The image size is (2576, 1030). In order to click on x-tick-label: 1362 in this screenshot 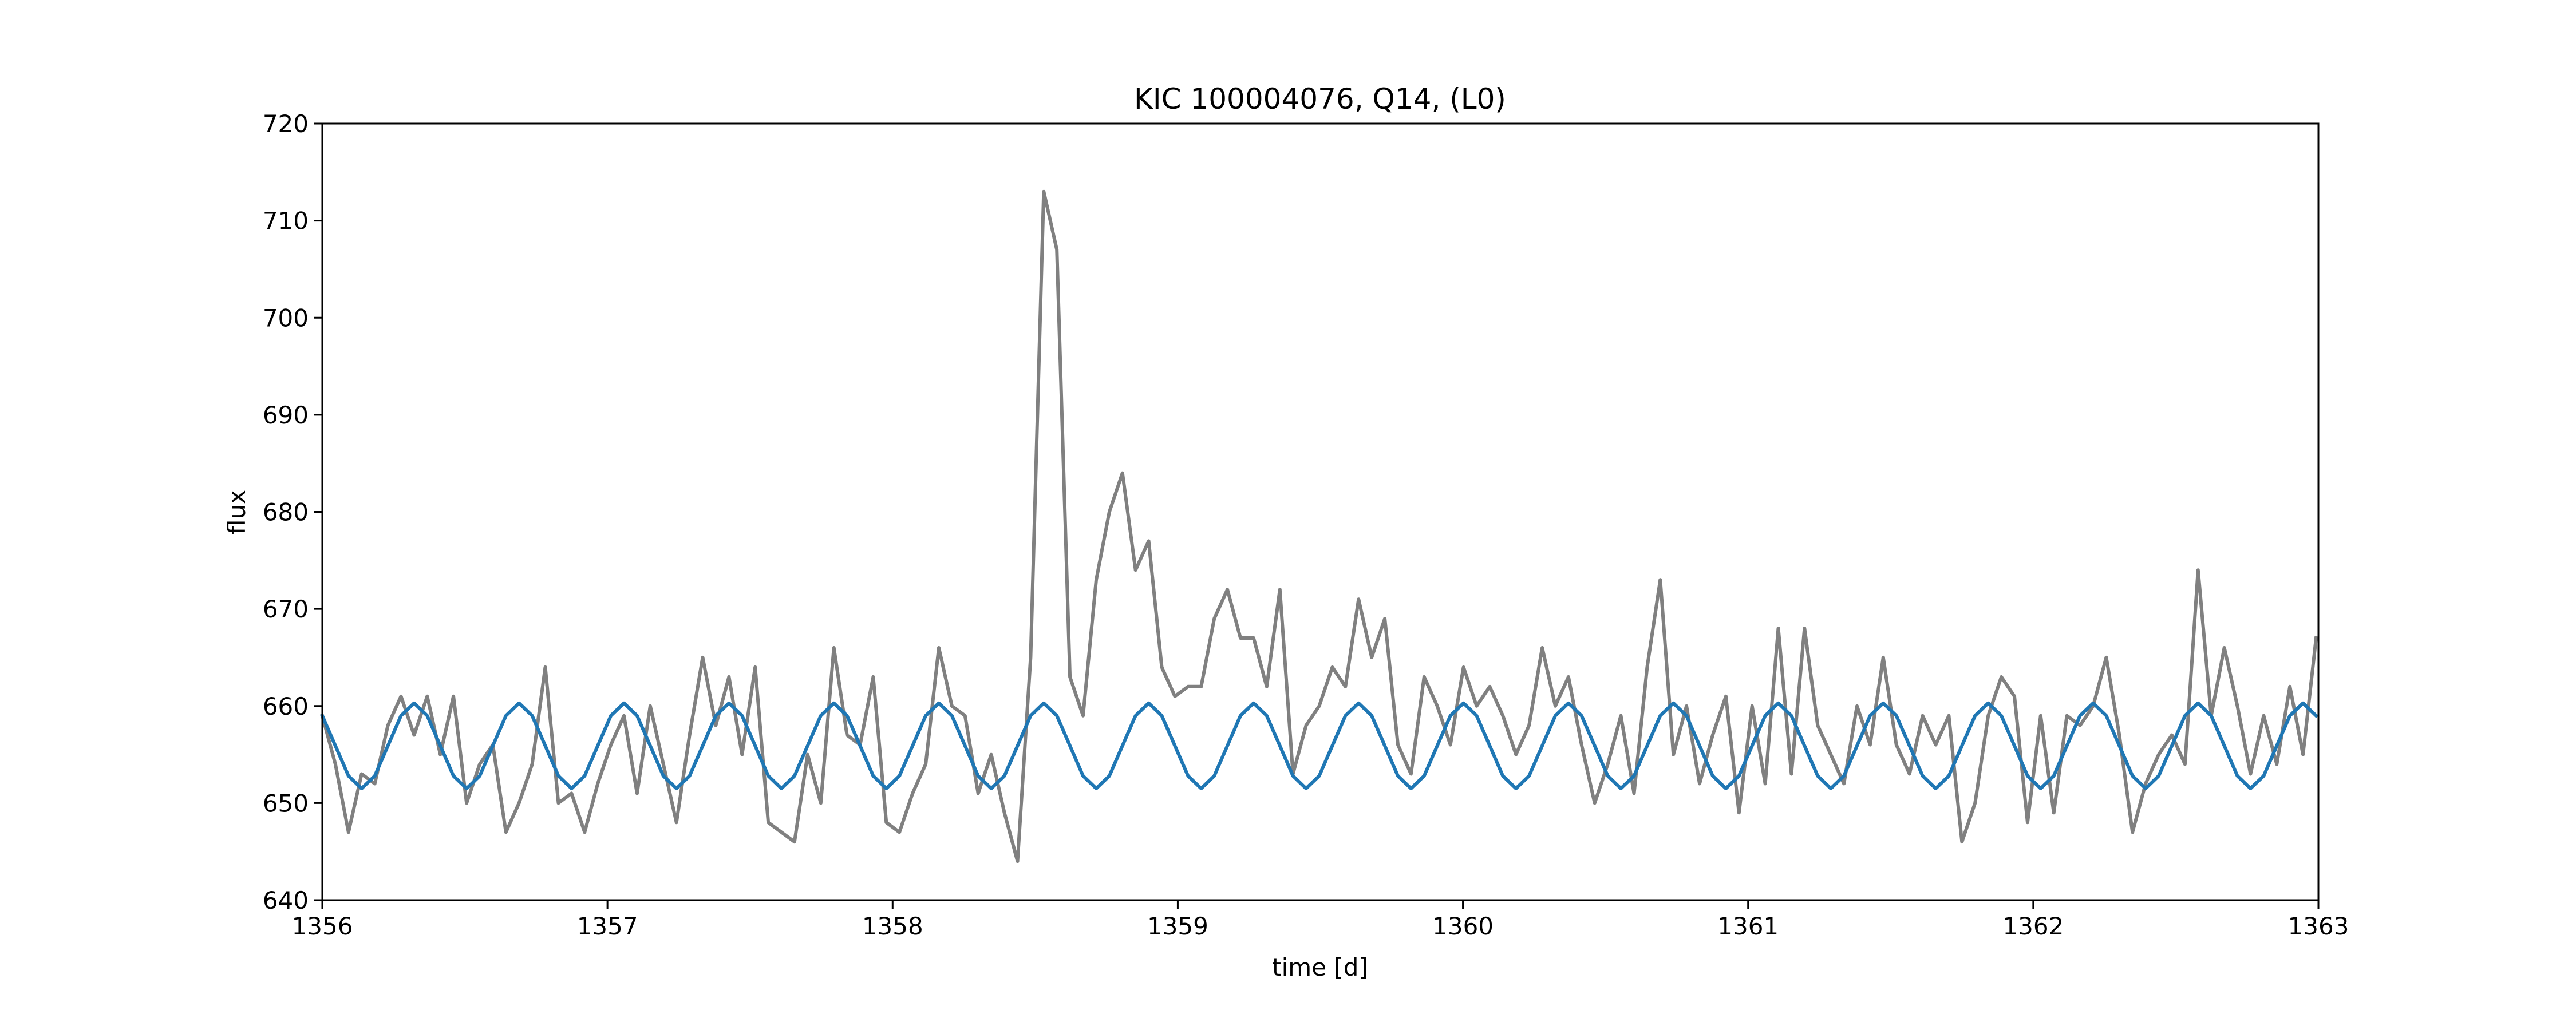, I will do `click(2033, 926)`.